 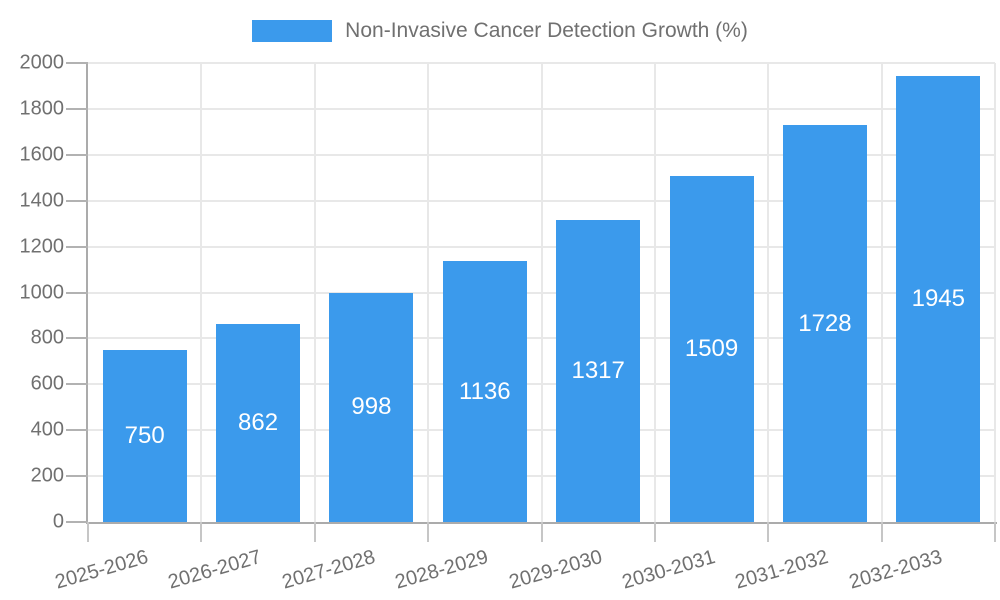 What do you see at coordinates (42, 200) in the screenshot?
I see `y-axis-tick-label: 1400` at bounding box center [42, 200].